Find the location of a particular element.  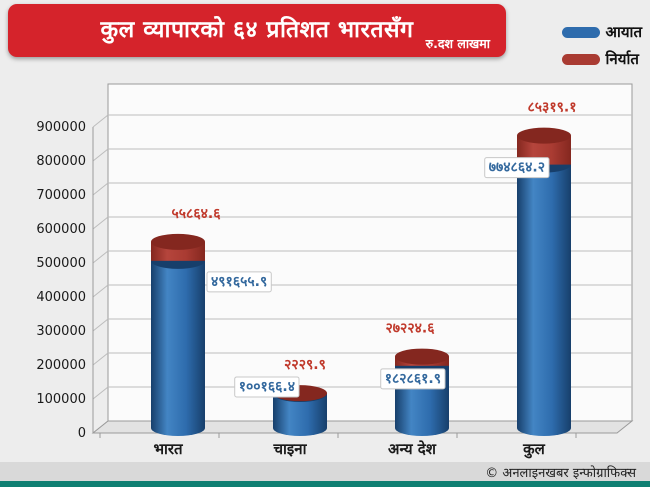

footer-accent-strip is located at coordinates (325, 484).